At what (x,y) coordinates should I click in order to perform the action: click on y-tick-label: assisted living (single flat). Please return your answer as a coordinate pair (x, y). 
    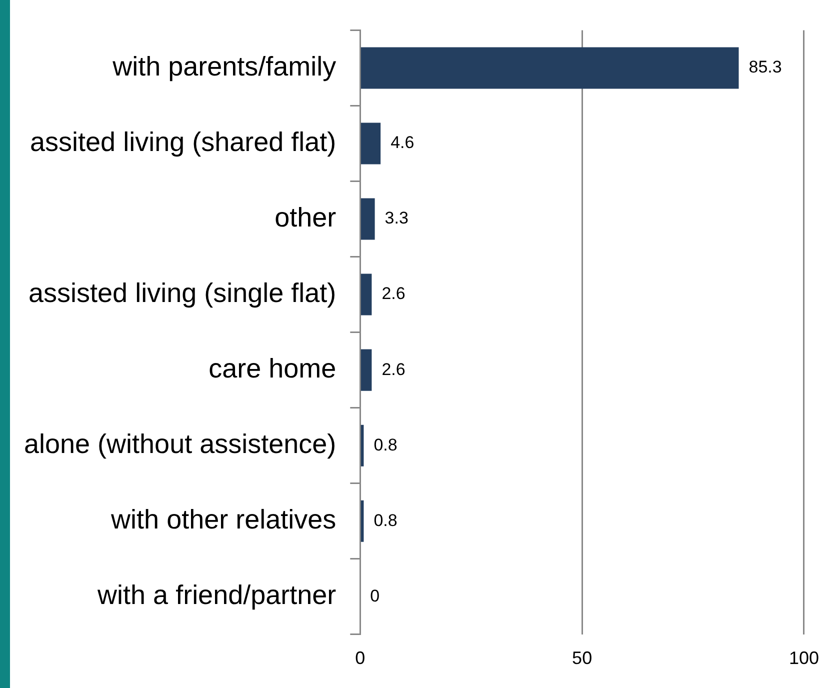
    Looking at the image, I should click on (182, 293).